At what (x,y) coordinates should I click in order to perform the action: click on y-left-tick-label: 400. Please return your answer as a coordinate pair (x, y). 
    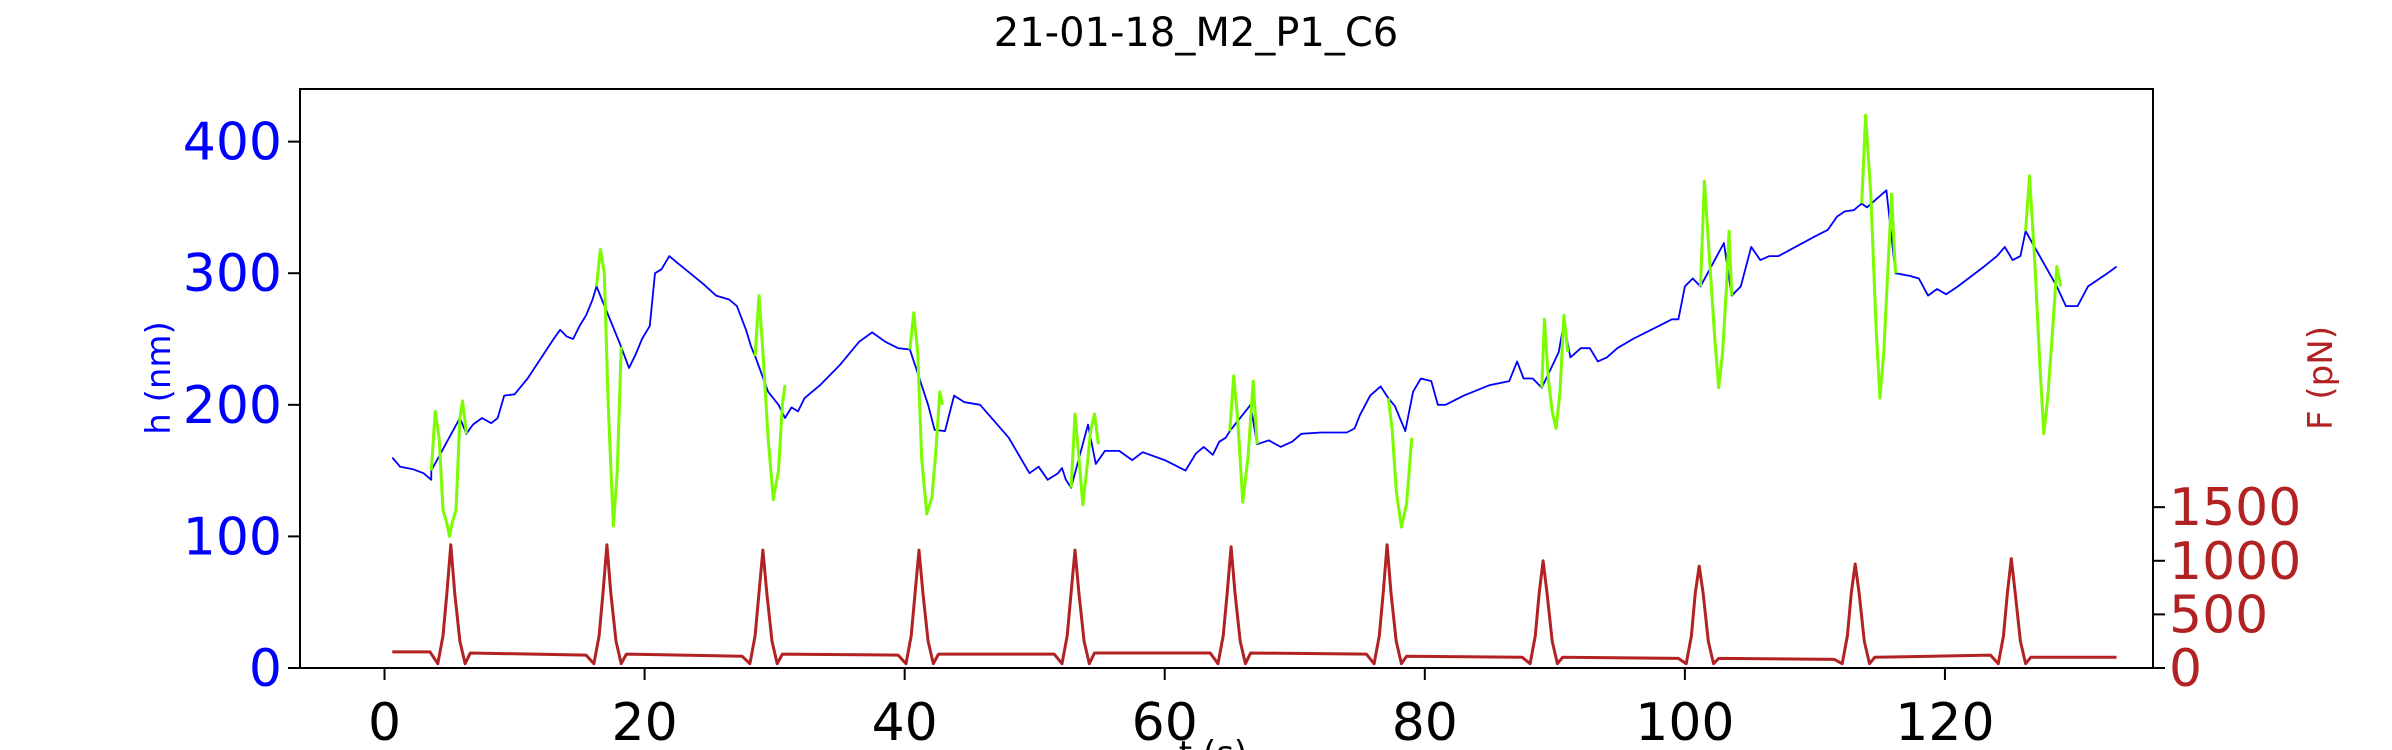
    Looking at the image, I should click on (232, 143).